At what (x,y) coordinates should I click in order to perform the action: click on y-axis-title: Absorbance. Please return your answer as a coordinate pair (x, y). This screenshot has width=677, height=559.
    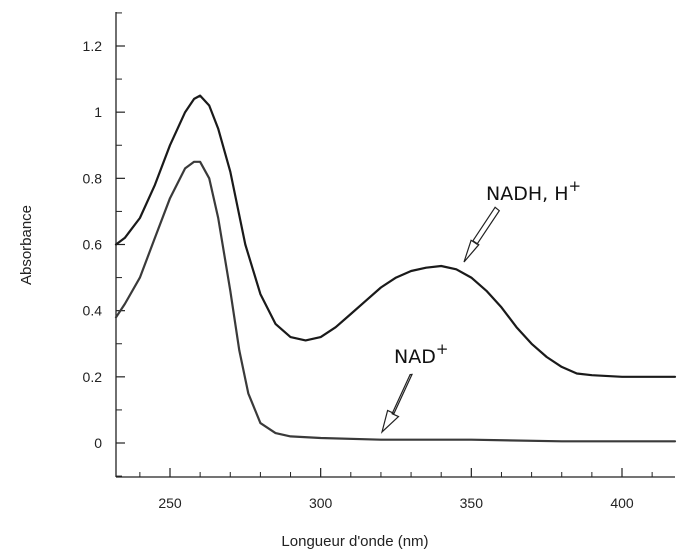
    Looking at the image, I should click on (26, 245).